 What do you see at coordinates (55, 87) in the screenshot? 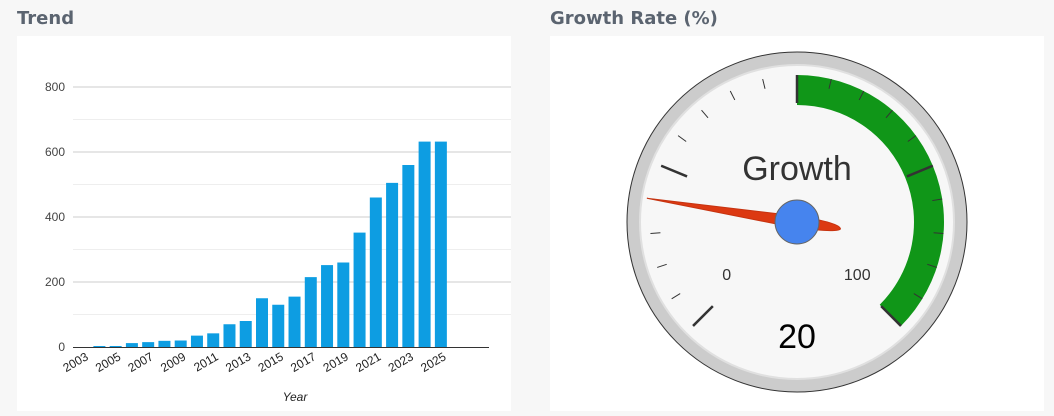
I see `y-tick-label: 800` at bounding box center [55, 87].